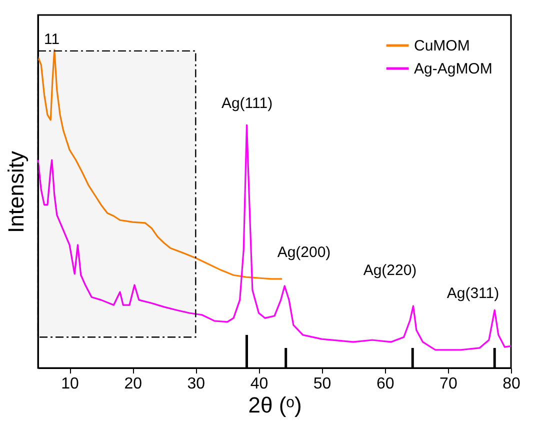 The width and height of the screenshot is (541, 432). I want to click on annotation: Ag(220), so click(390, 270).